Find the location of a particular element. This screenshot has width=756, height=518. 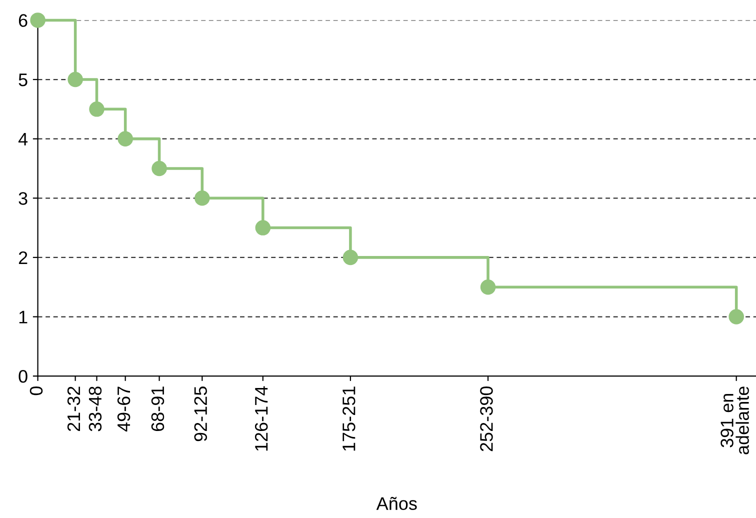

y-tick-label: 5 is located at coordinates (23, 80).